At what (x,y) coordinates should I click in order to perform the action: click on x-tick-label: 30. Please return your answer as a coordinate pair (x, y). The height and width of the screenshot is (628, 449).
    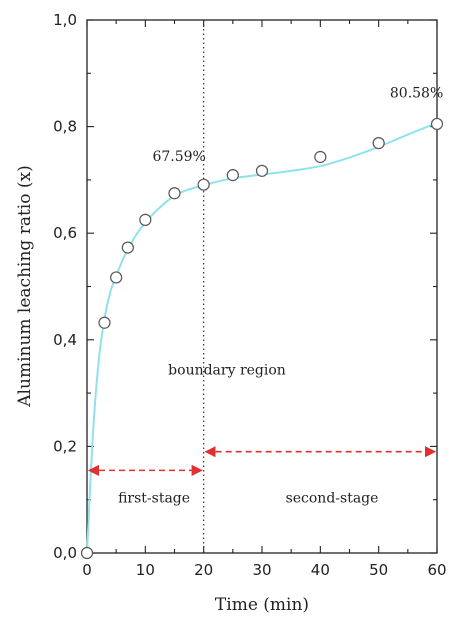
    Looking at the image, I should click on (261, 570).